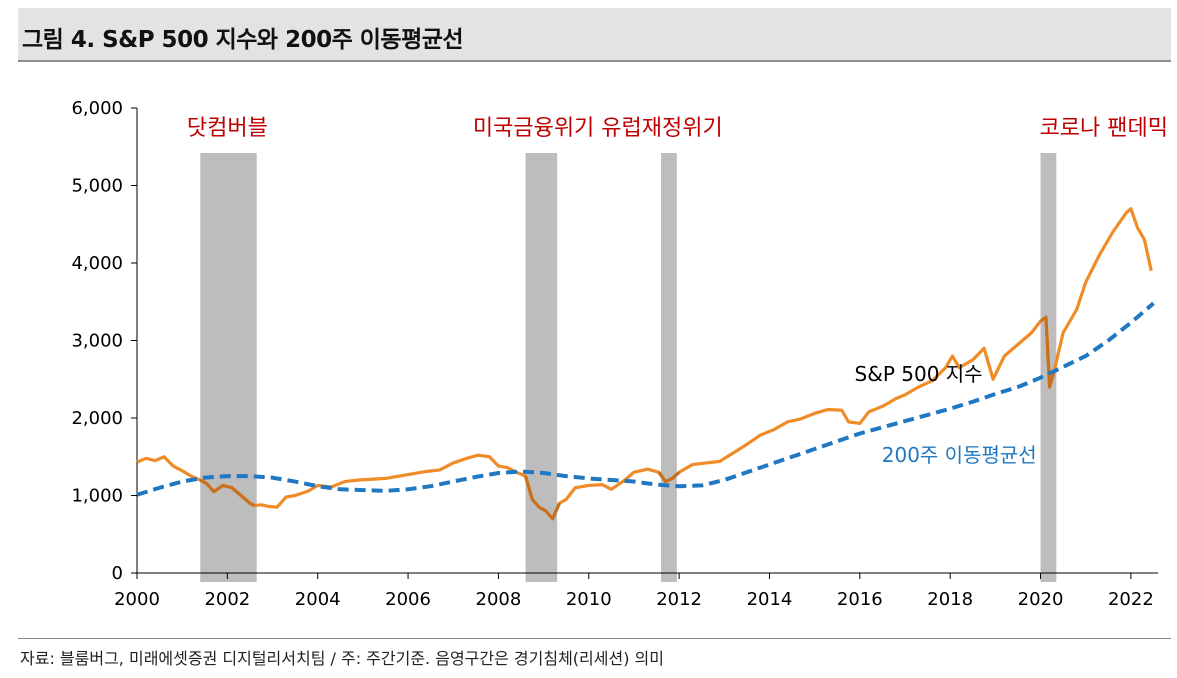 This screenshot has height=678, width=1177. Describe the element at coordinates (770, 599) in the screenshot. I see `x-tick-label: 2014` at that location.